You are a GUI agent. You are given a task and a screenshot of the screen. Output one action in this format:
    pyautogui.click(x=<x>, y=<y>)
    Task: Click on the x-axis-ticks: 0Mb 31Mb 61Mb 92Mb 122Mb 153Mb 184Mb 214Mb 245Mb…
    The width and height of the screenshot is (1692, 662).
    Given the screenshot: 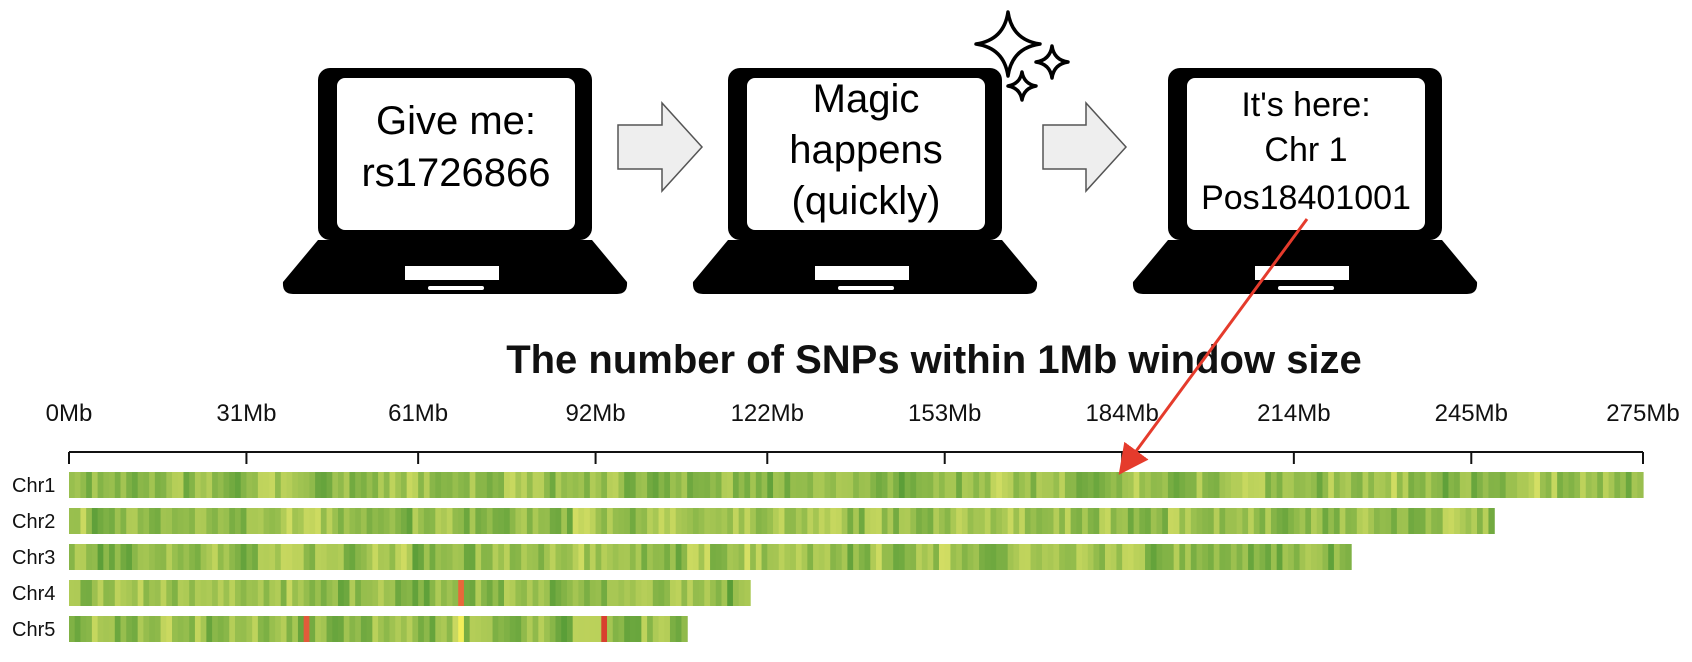 What is the action you would take?
    pyautogui.click(x=863, y=432)
    